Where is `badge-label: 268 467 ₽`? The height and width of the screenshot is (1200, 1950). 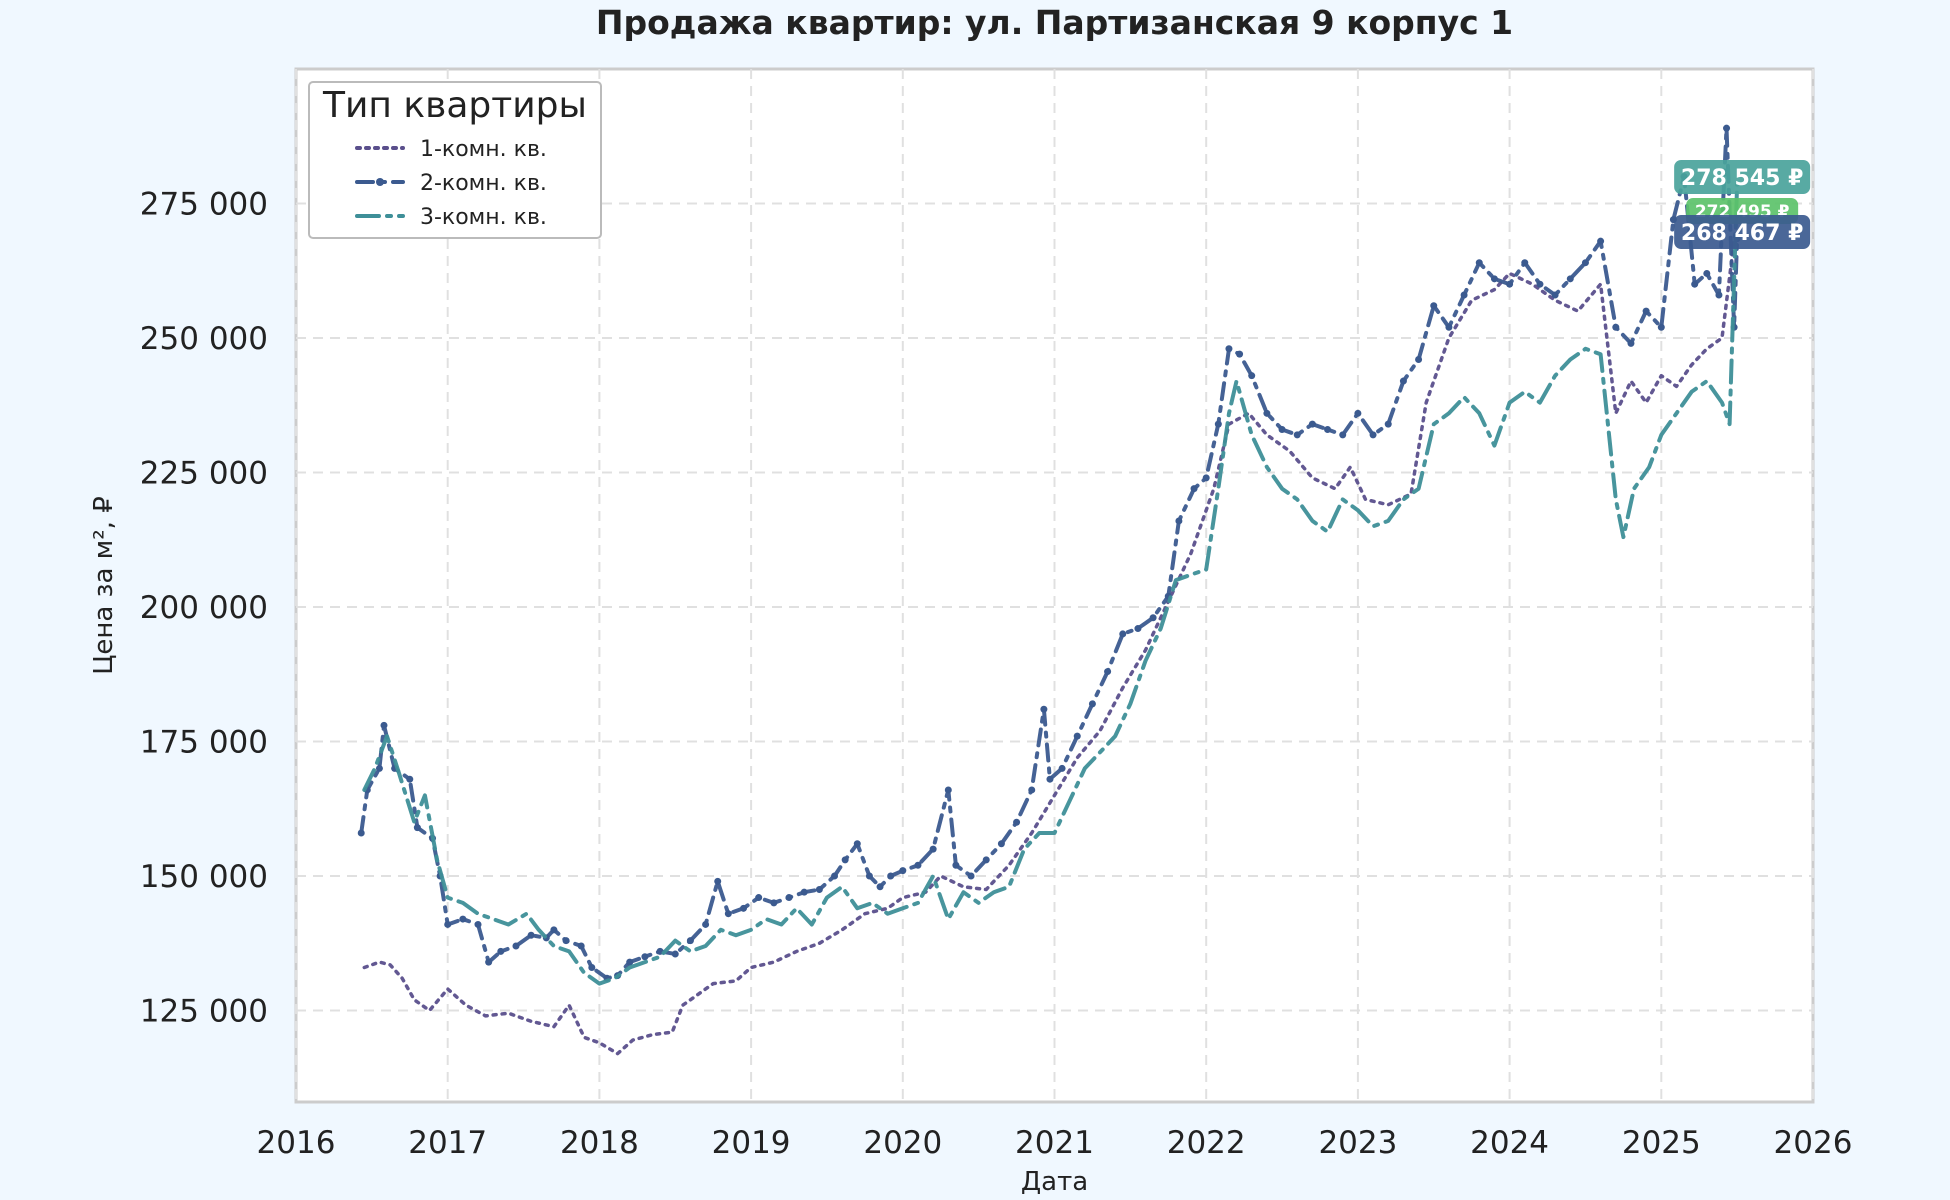
badge-label: 268 467 ₽ is located at coordinates (1742, 233).